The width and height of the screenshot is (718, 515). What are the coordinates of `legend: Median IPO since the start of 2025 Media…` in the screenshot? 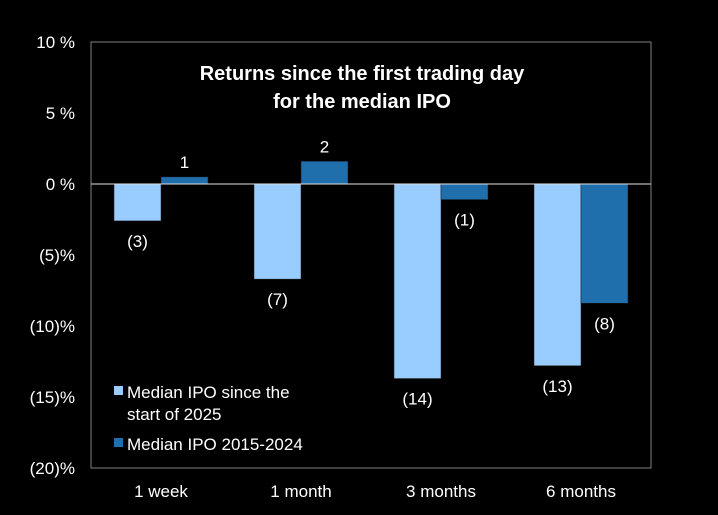 It's located at (208, 418).